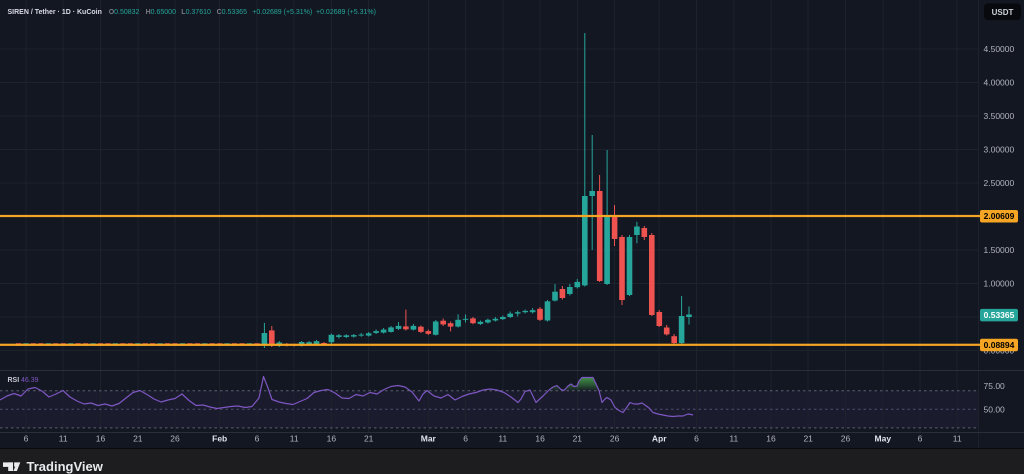 The width and height of the screenshot is (1024, 474). What do you see at coordinates (999, 82) in the screenshot?
I see `svg-text: 4.00000` at bounding box center [999, 82].